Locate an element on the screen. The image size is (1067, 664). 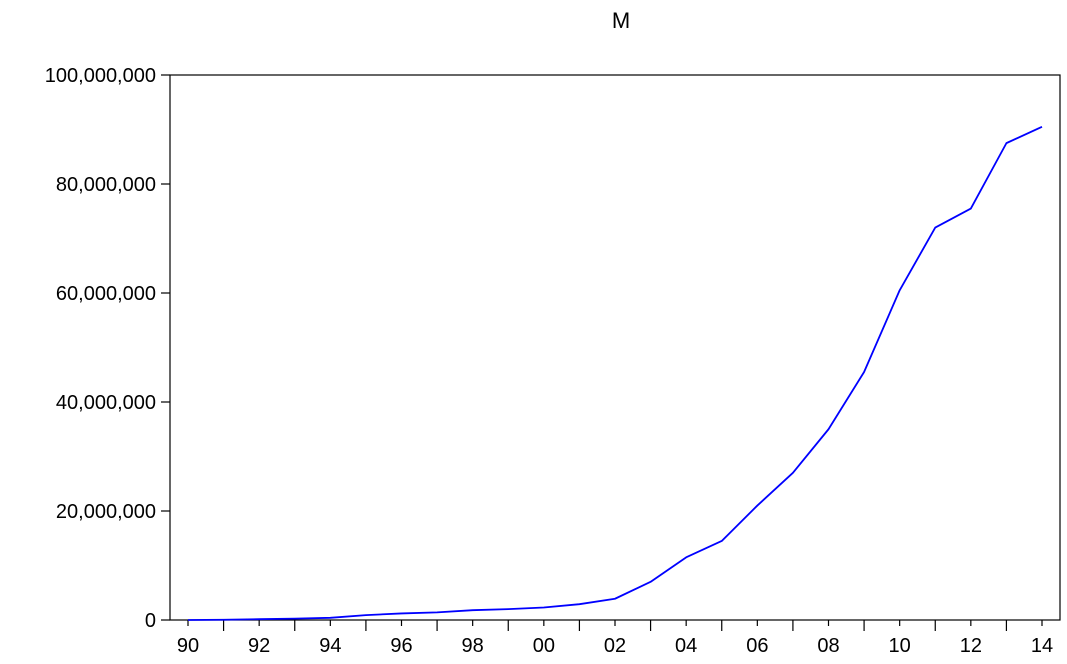
x-tick-label: 14 is located at coordinates (1042, 646).